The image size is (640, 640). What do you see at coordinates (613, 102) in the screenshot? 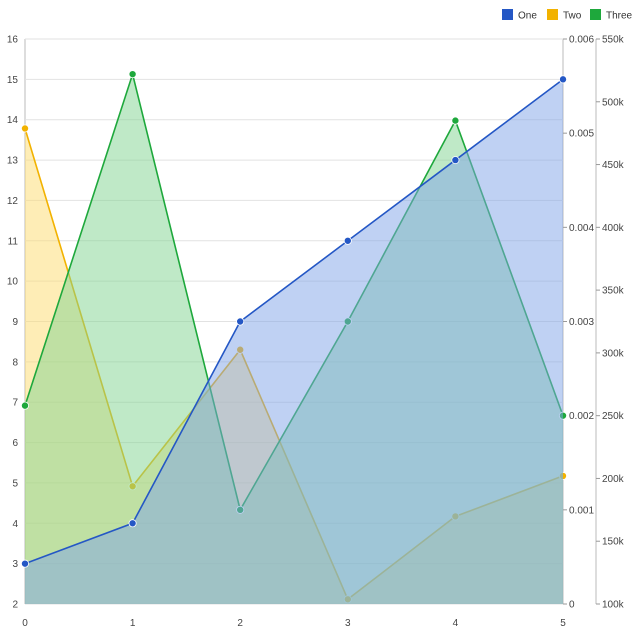
I see `y-right2-tick-label: 500k` at bounding box center [613, 102].